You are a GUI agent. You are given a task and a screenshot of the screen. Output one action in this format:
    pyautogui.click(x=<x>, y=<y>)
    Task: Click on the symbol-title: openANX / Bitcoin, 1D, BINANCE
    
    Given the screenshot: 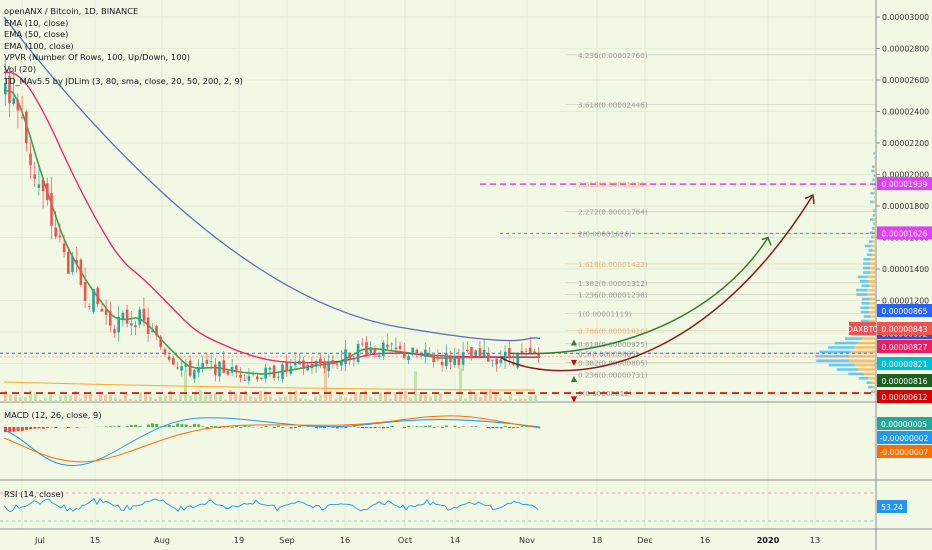 What is the action you would take?
    pyautogui.click(x=71, y=11)
    